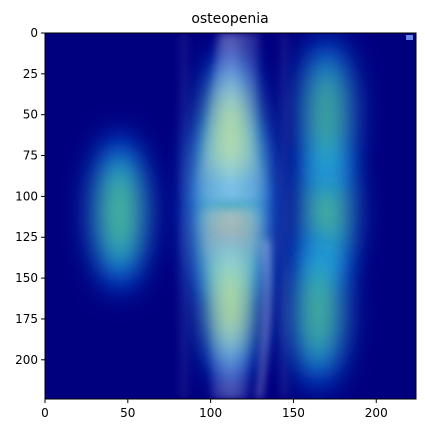 The image size is (425, 435). What do you see at coordinates (26, 360) in the screenshot?
I see `y-tick-label: 200` at bounding box center [26, 360].